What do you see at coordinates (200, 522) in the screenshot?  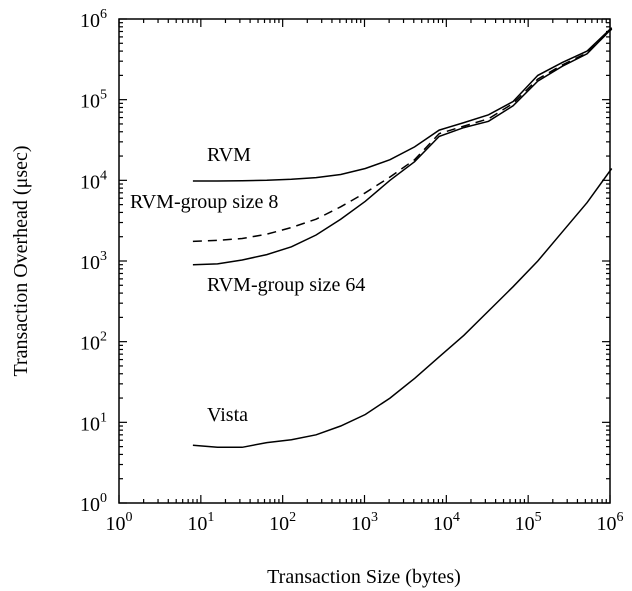 I see `x-tick-label: 10¹` at bounding box center [200, 522].